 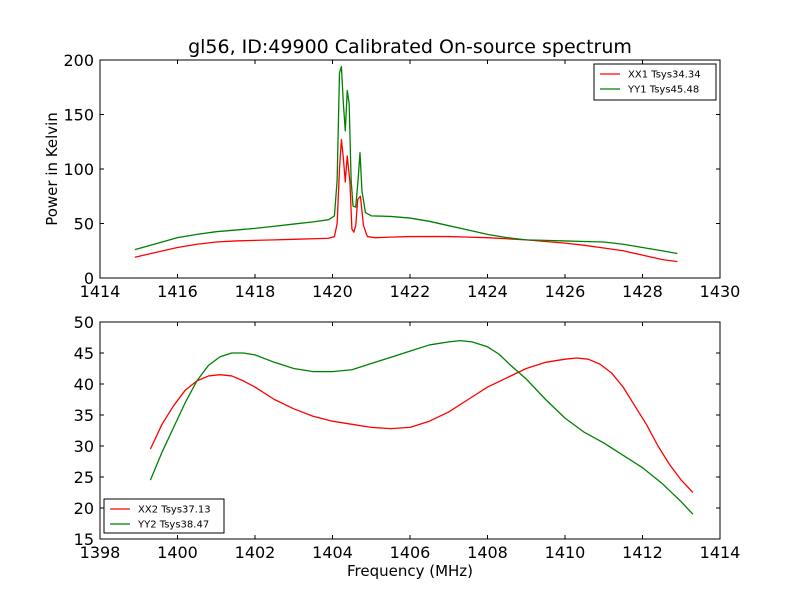 What do you see at coordinates (410, 571) in the screenshot?
I see `bottom-x-axis-label: Frequency (MHz)` at bounding box center [410, 571].